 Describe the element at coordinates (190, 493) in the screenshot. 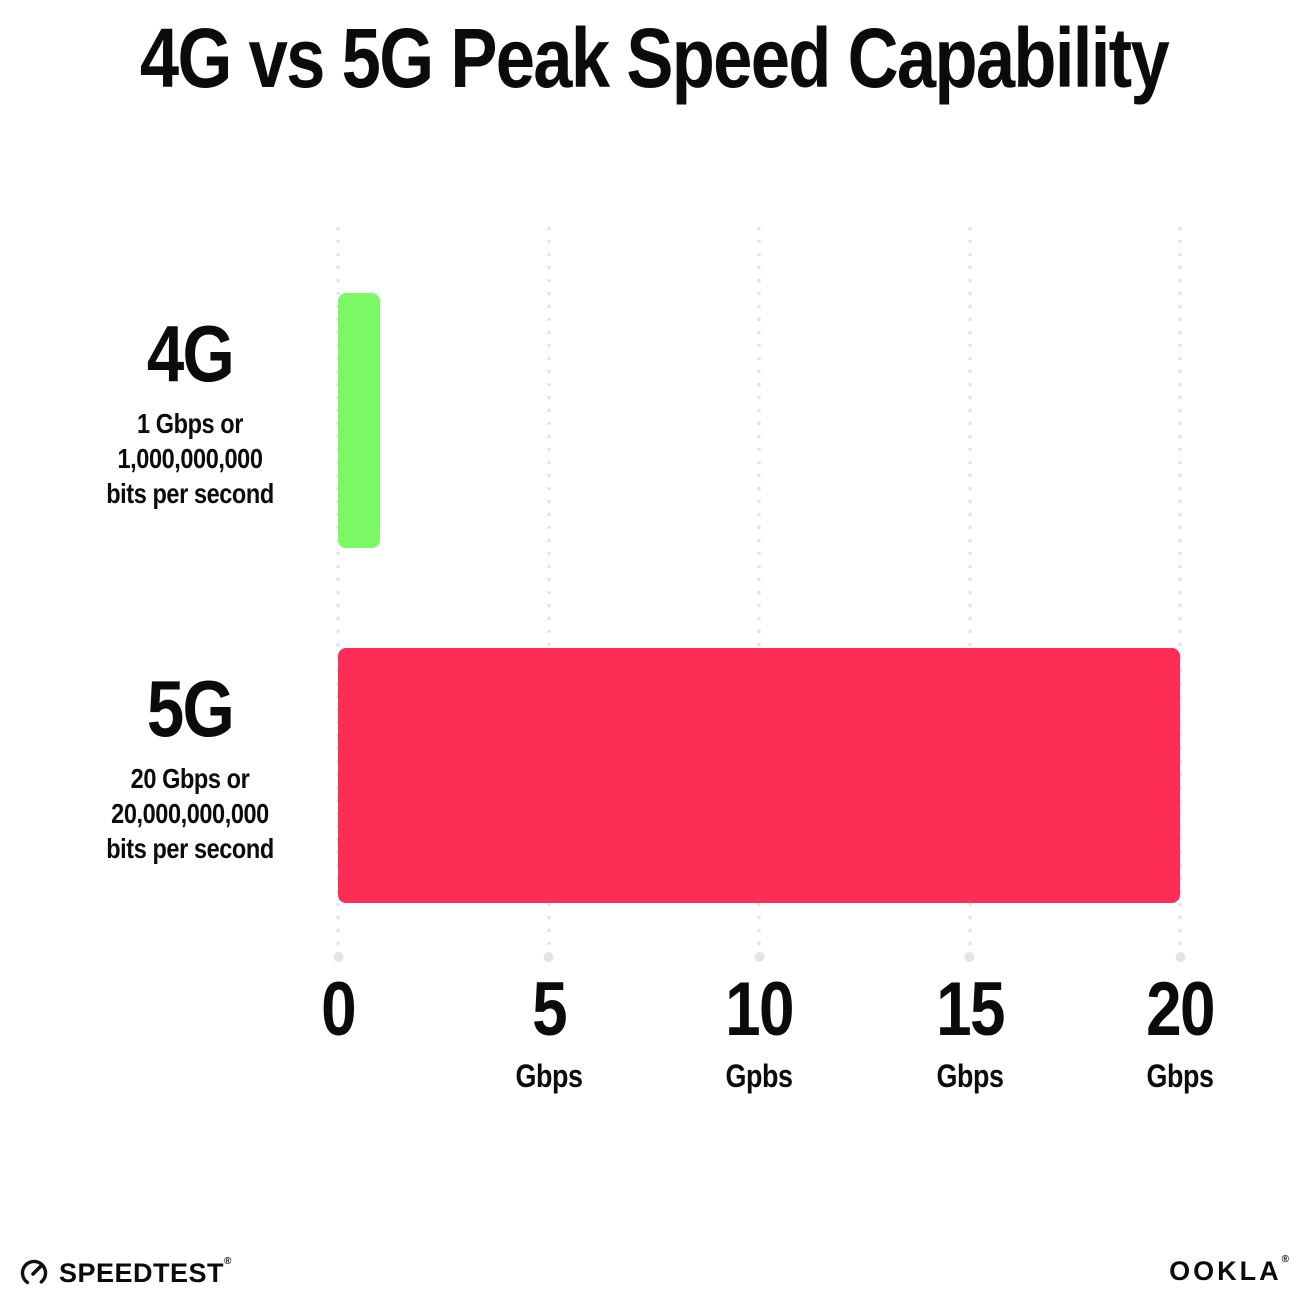

I see `category-sublabel-4g-line3: bits per second` at that location.